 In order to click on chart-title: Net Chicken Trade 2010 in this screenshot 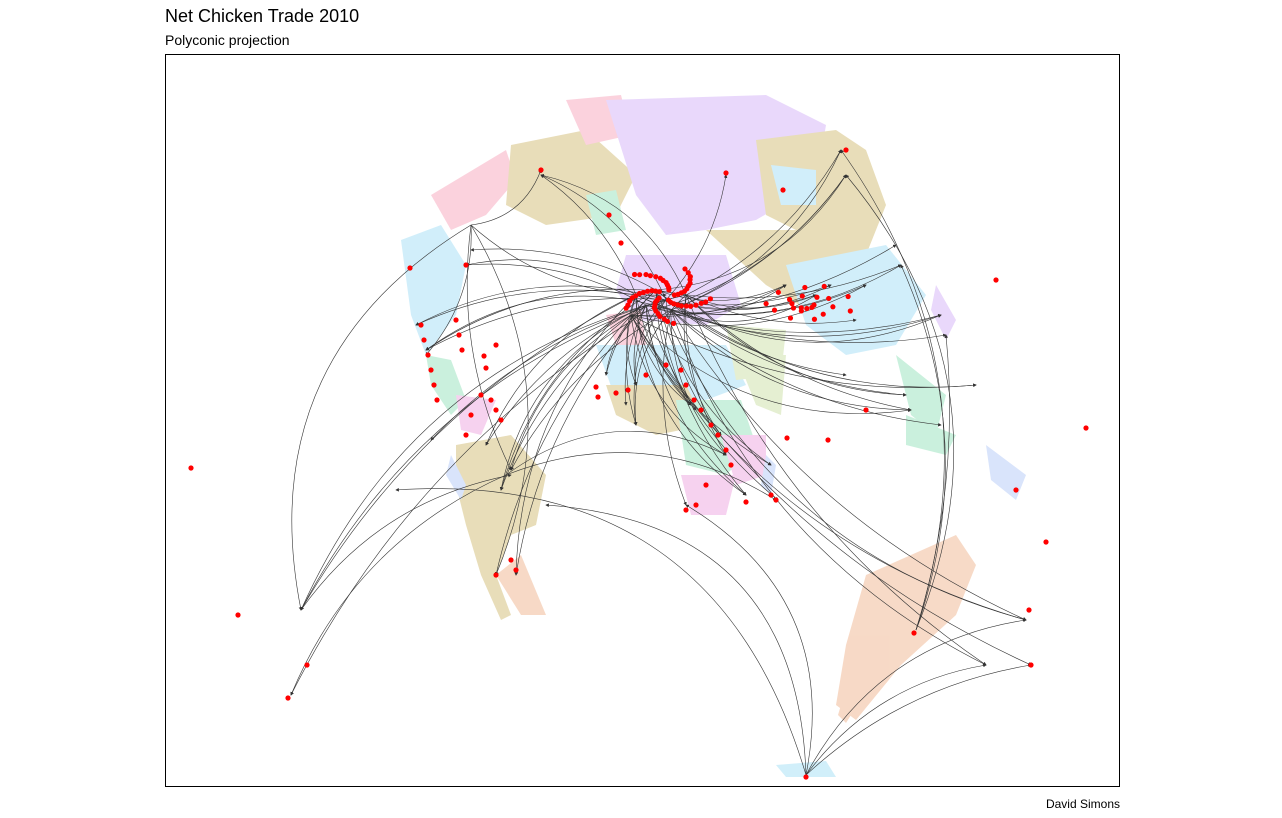, I will do `click(262, 16)`.